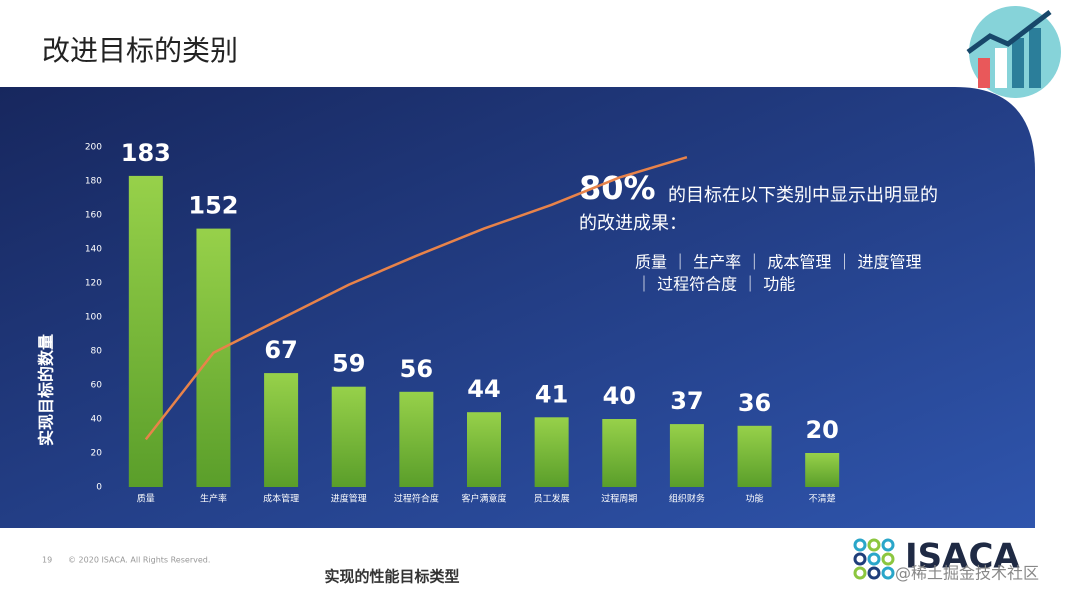 Image resolution: width=1075 pixels, height=606 pixels. I want to click on watermark: @稀土掘金技术社区, so click(967, 573).